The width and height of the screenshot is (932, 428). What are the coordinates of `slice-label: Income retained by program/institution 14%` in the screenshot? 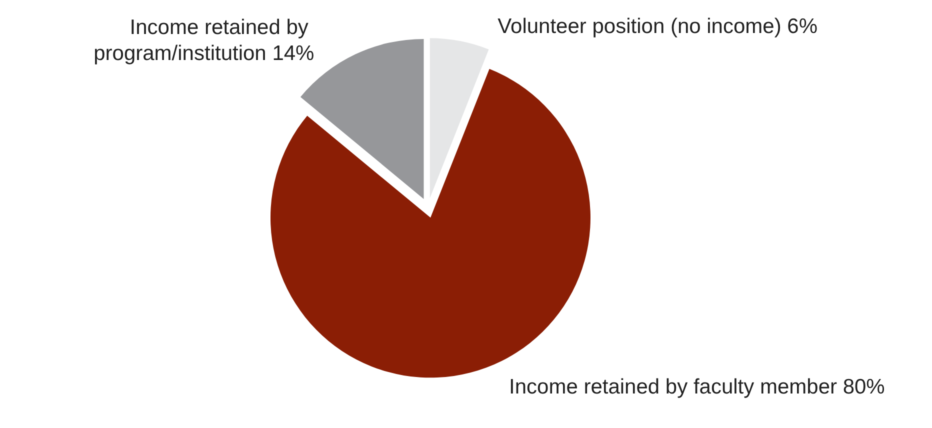 It's located at (204, 41).